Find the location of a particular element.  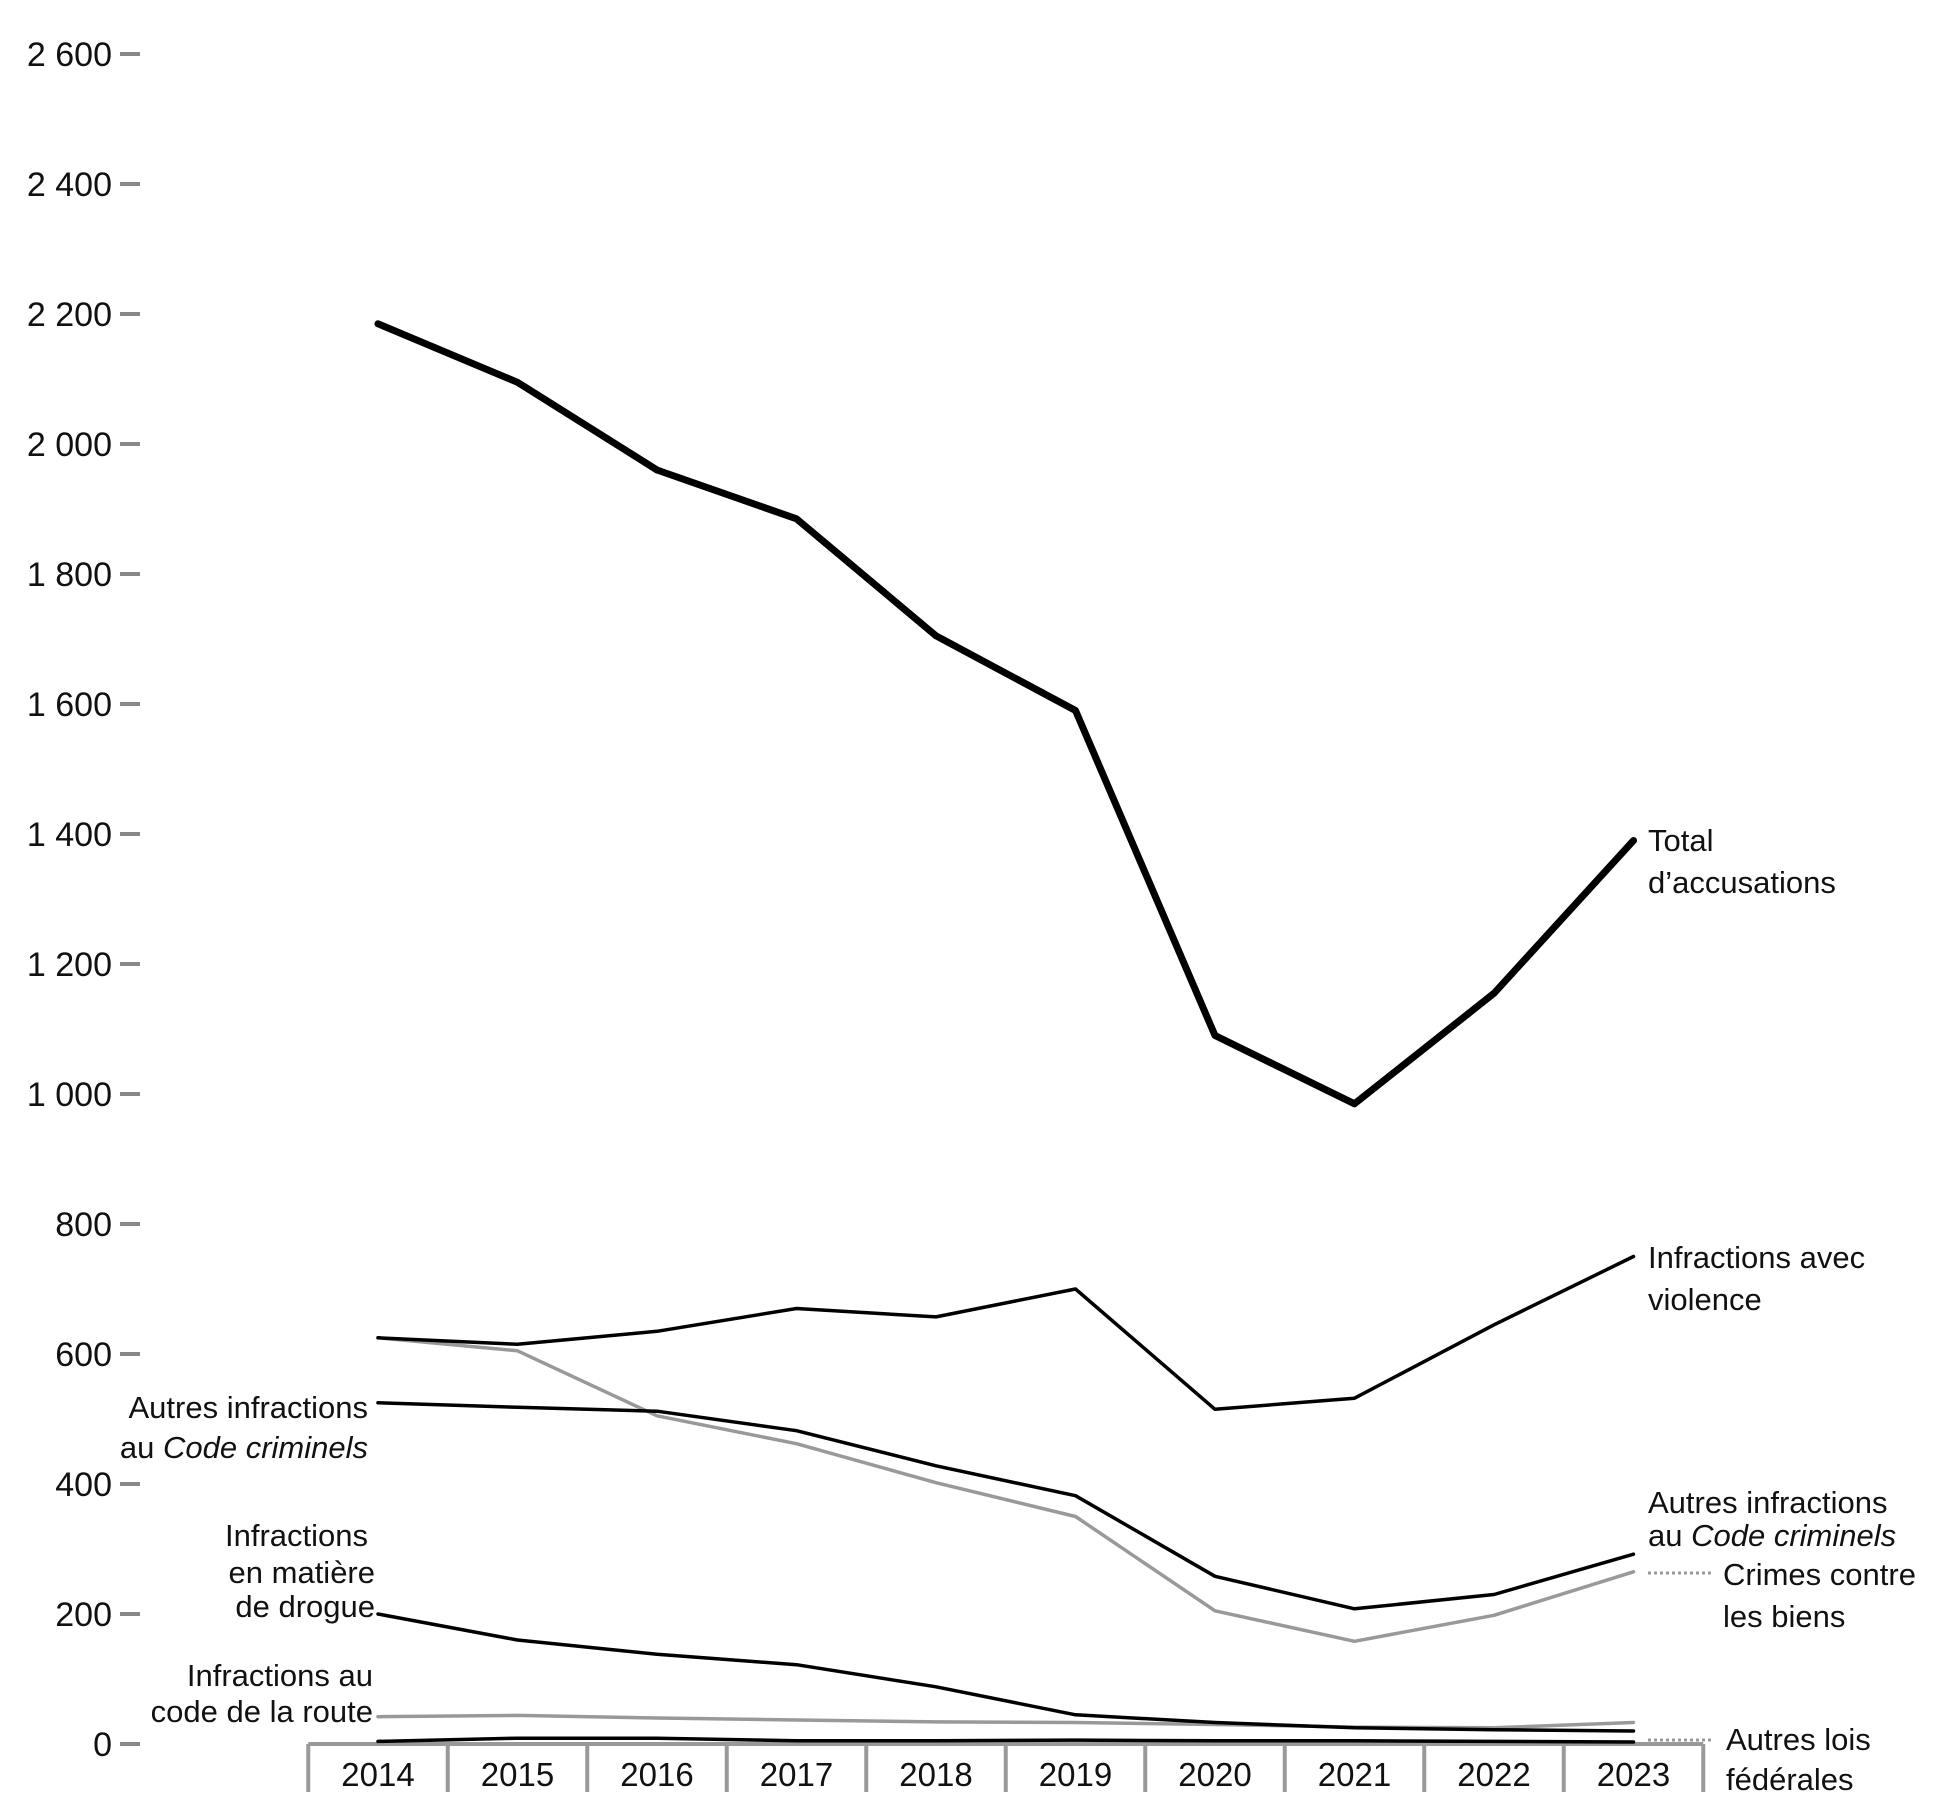

label-property-line2: les biens is located at coordinates (1784, 1616).